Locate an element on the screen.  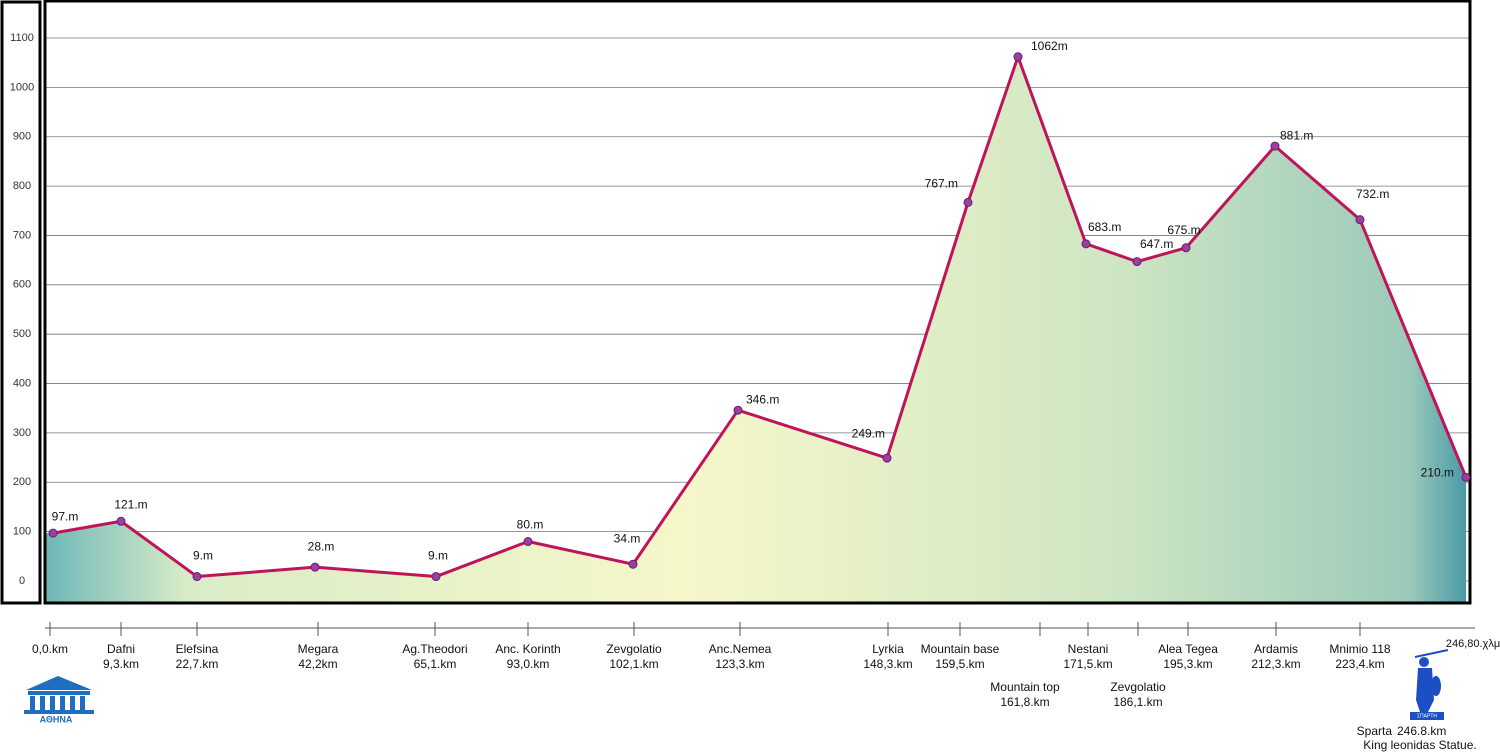
y-tick-label: 300 is located at coordinates (22, 433).